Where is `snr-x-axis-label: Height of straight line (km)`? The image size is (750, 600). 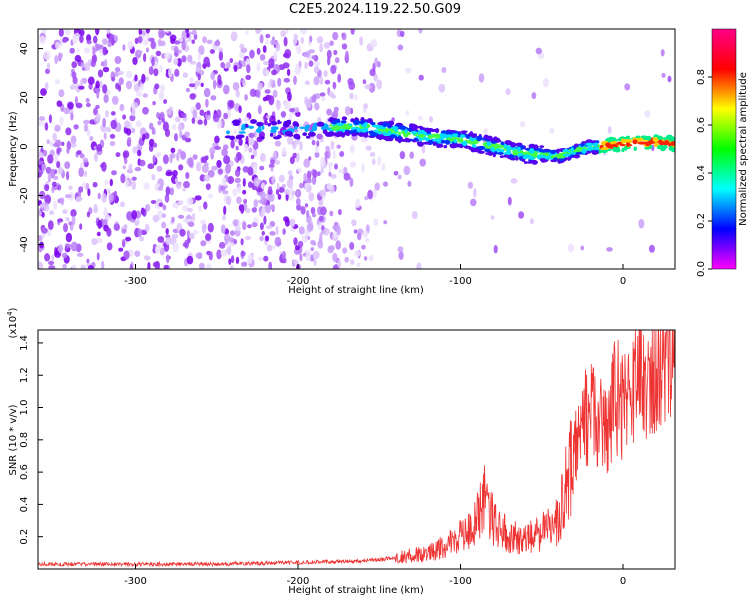
snr-x-axis-label: Height of straight line (km) is located at coordinates (356, 590).